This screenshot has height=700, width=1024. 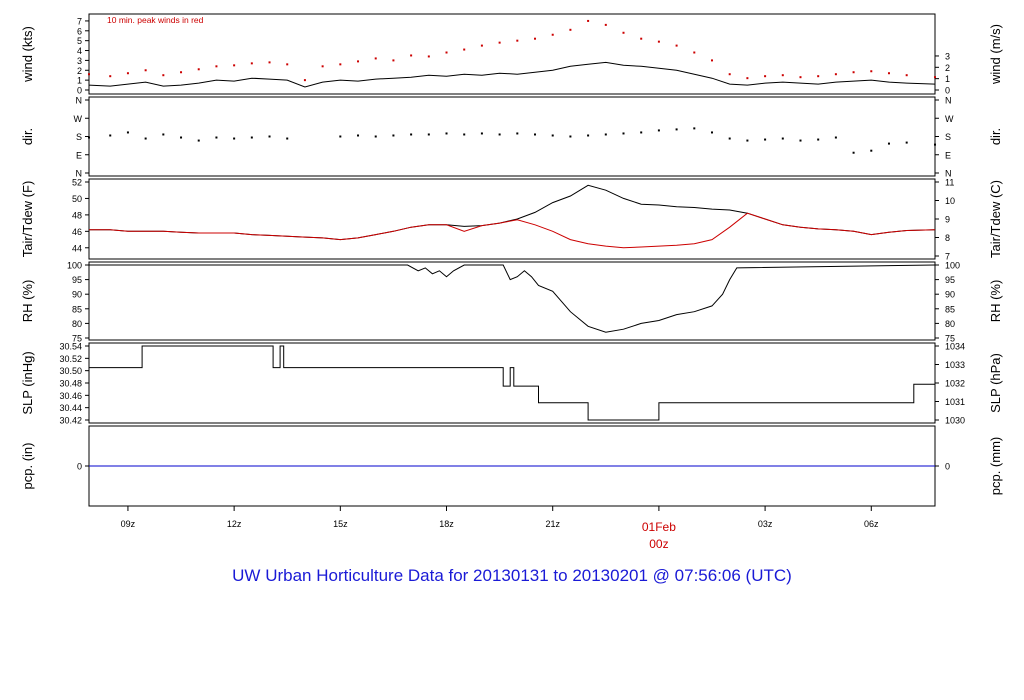 I want to click on y-tick-label-left: 3, so click(x=79, y=61).